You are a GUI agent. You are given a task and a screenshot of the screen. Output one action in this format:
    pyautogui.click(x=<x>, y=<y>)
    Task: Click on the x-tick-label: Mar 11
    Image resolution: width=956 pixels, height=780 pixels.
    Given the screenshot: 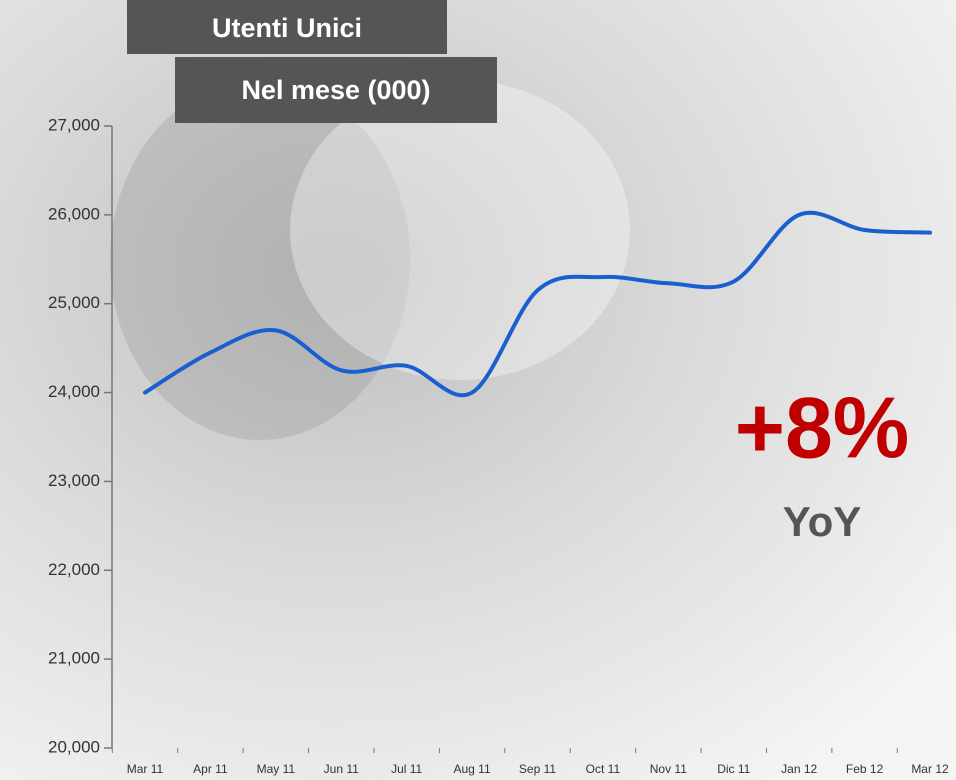 What is the action you would take?
    pyautogui.click(x=145, y=769)
    